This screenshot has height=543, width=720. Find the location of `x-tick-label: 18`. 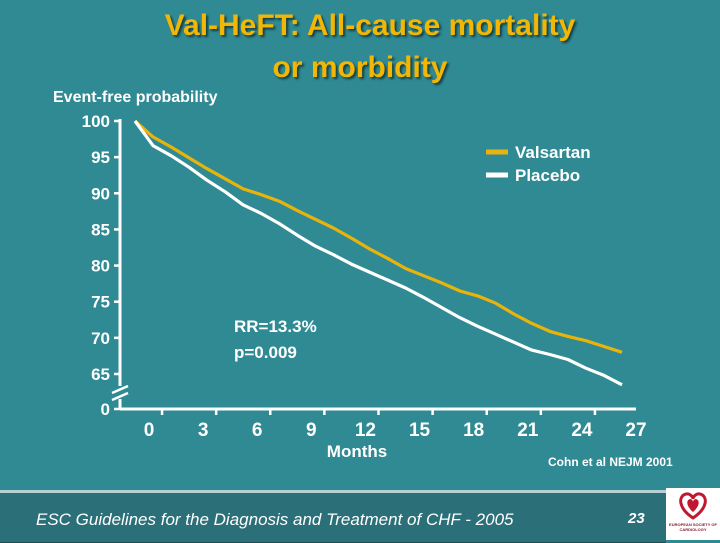

x-tick-label: 18 is located at coordinates (473, 430).